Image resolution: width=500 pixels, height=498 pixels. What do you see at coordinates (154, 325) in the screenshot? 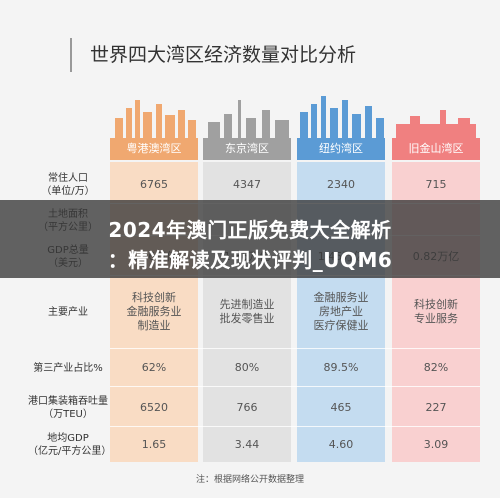
I see `cell-text: 制造业` at bounding box center [154, 325].